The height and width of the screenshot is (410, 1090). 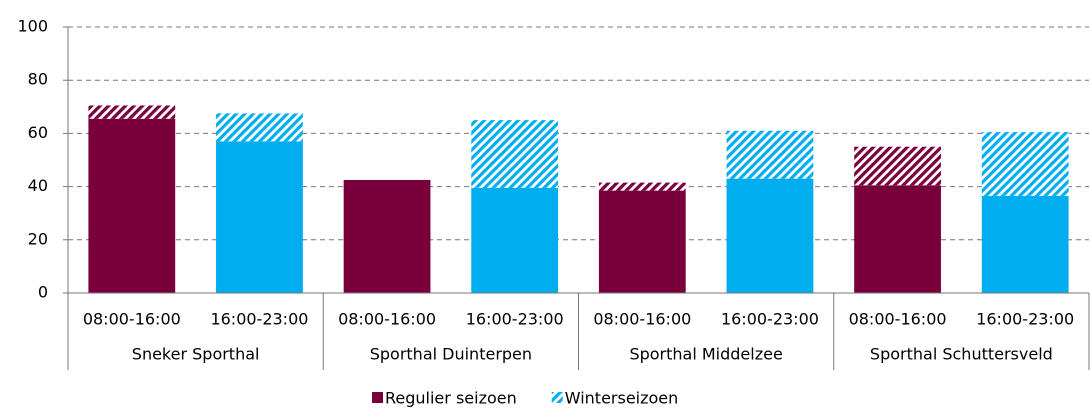 I want to click on group-label: Sporthal Middelzee, so click(x=705, y=354).